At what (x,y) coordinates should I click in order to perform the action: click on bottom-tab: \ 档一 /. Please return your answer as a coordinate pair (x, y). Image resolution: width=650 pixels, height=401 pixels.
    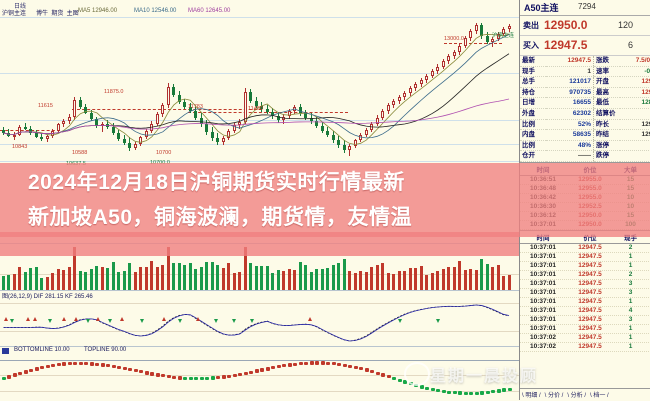
    Looking at the image, I should click on (599, 396).